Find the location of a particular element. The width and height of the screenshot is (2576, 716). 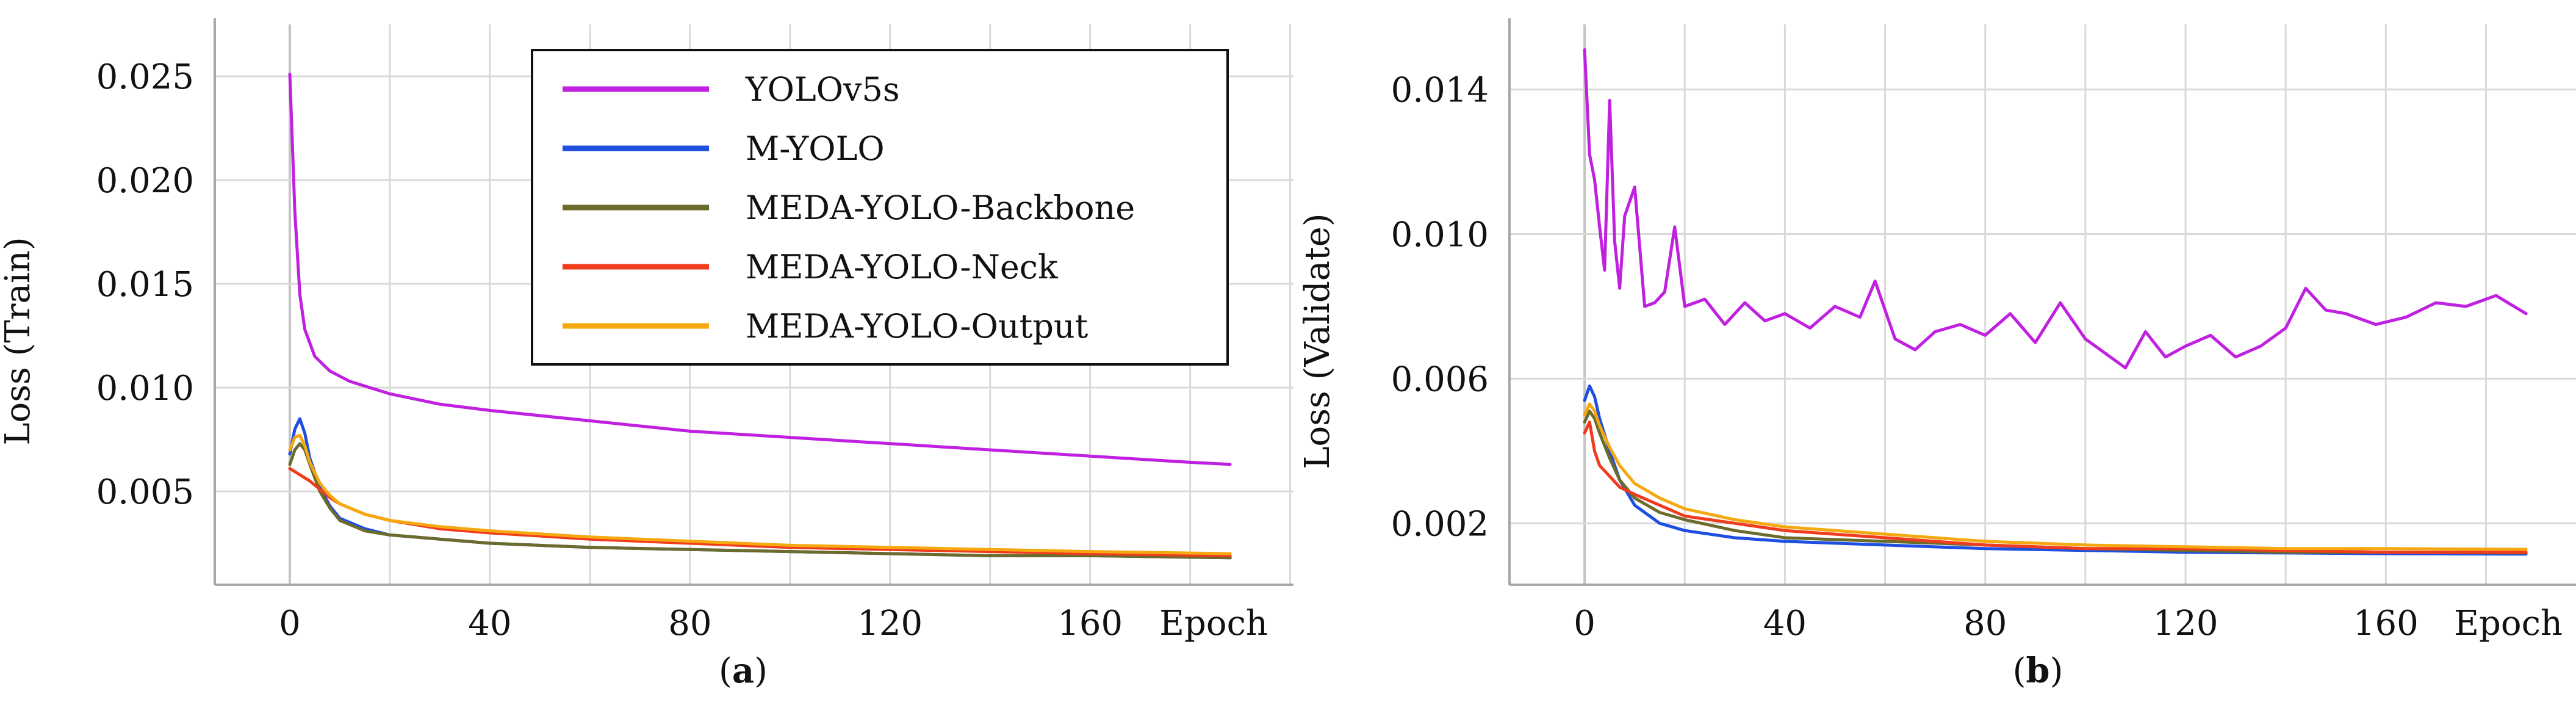

y-axis-label: Loss (Train) is located at coordinates (19, 341).